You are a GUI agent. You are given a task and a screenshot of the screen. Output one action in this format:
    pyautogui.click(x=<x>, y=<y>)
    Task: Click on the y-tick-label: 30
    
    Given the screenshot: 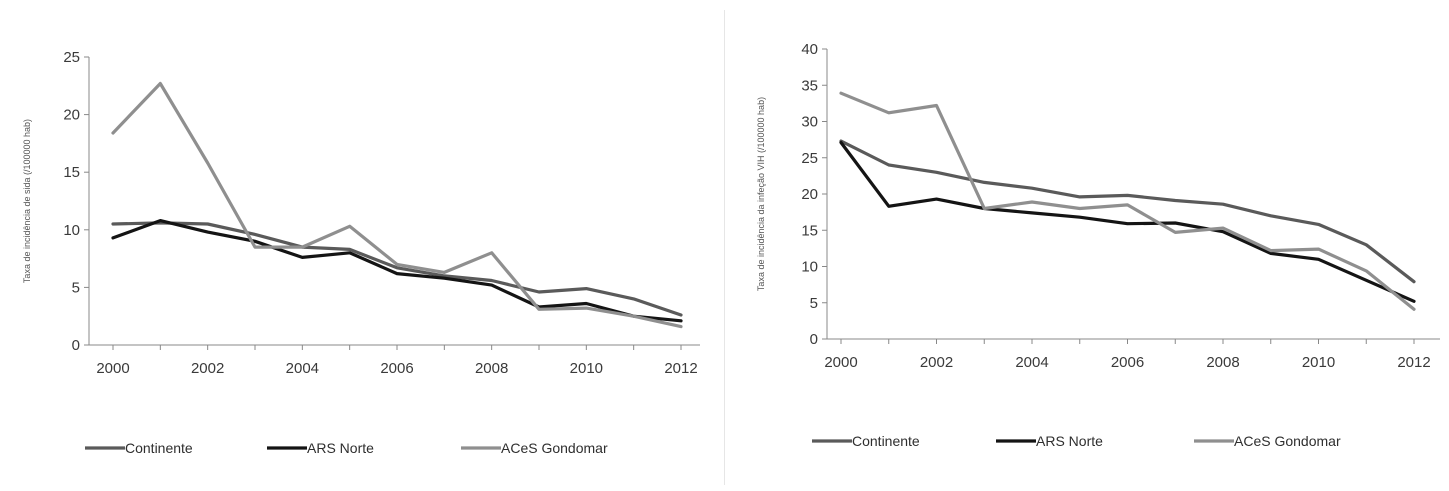 What is the action you would take?
    pyautogui.click(x=809, y=122)
    